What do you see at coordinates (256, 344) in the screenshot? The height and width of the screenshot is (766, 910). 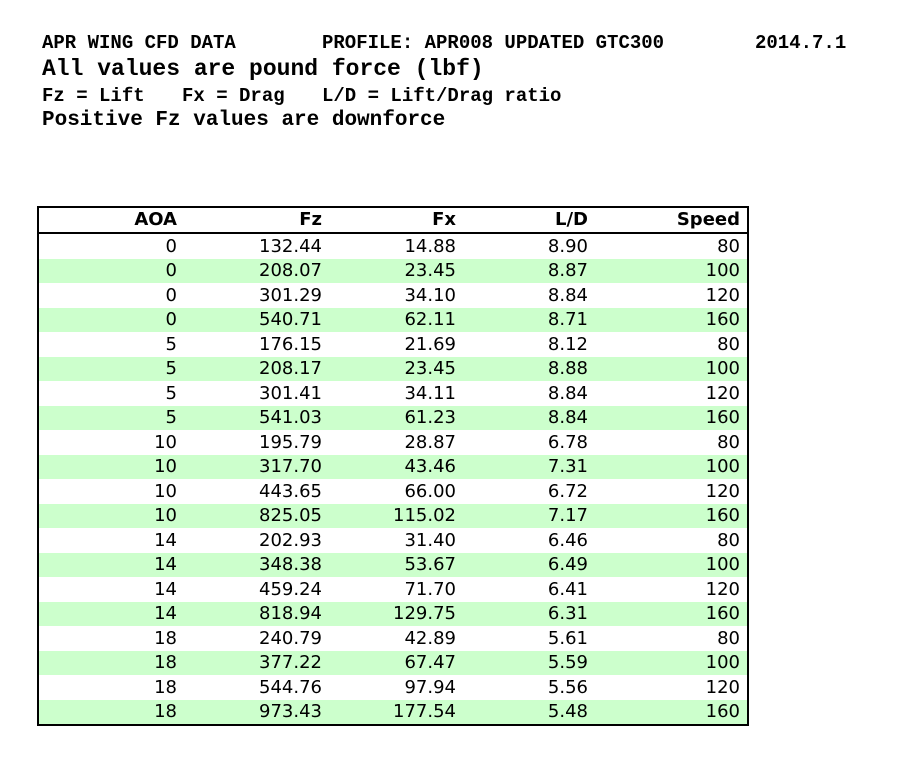 I see `table-cell: 176.15` at bounding box center [256, 344].